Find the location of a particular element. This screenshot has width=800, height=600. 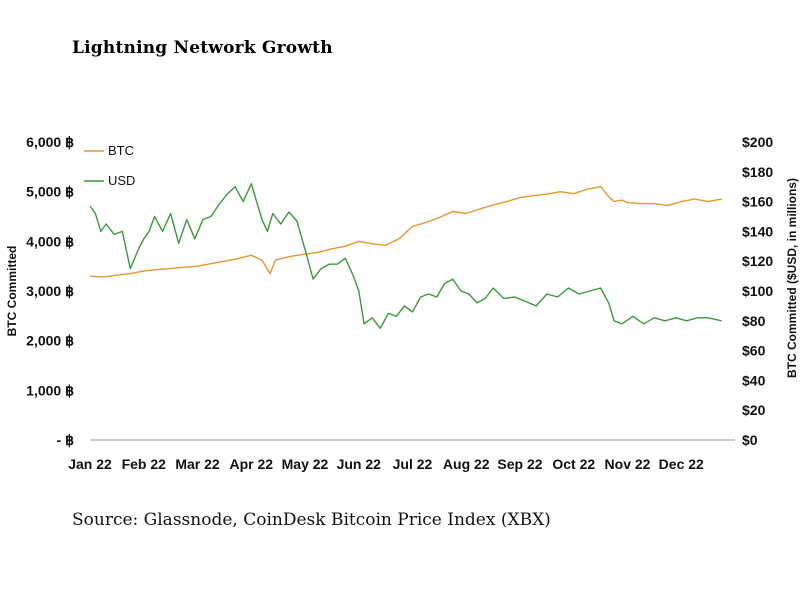

y-right-tick-label: $200 is located at coordinates (757, 142).